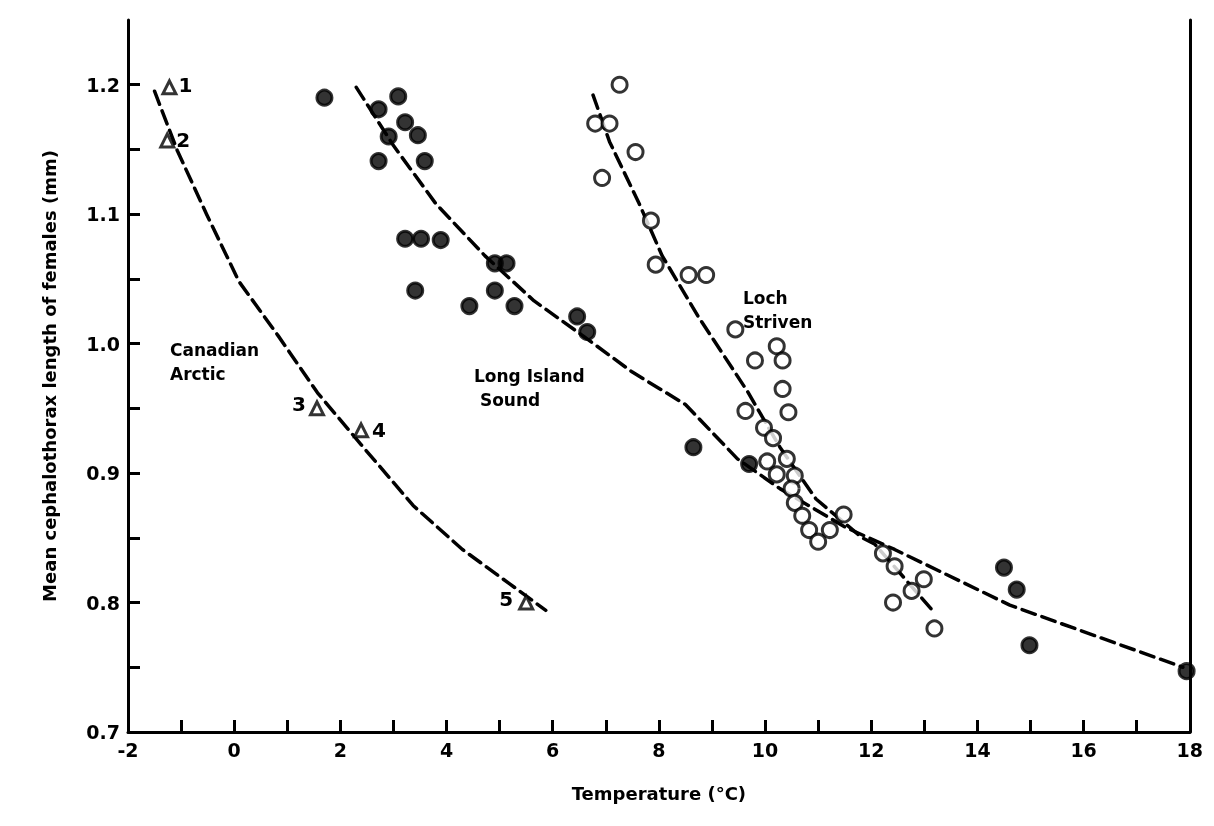 The image size is (1214, 826). I want to click on y-tick-label: 1.1, so click(103, 214).